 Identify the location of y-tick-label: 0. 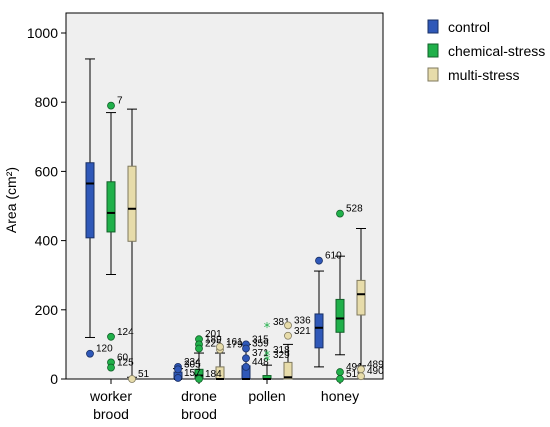
(54, 379).